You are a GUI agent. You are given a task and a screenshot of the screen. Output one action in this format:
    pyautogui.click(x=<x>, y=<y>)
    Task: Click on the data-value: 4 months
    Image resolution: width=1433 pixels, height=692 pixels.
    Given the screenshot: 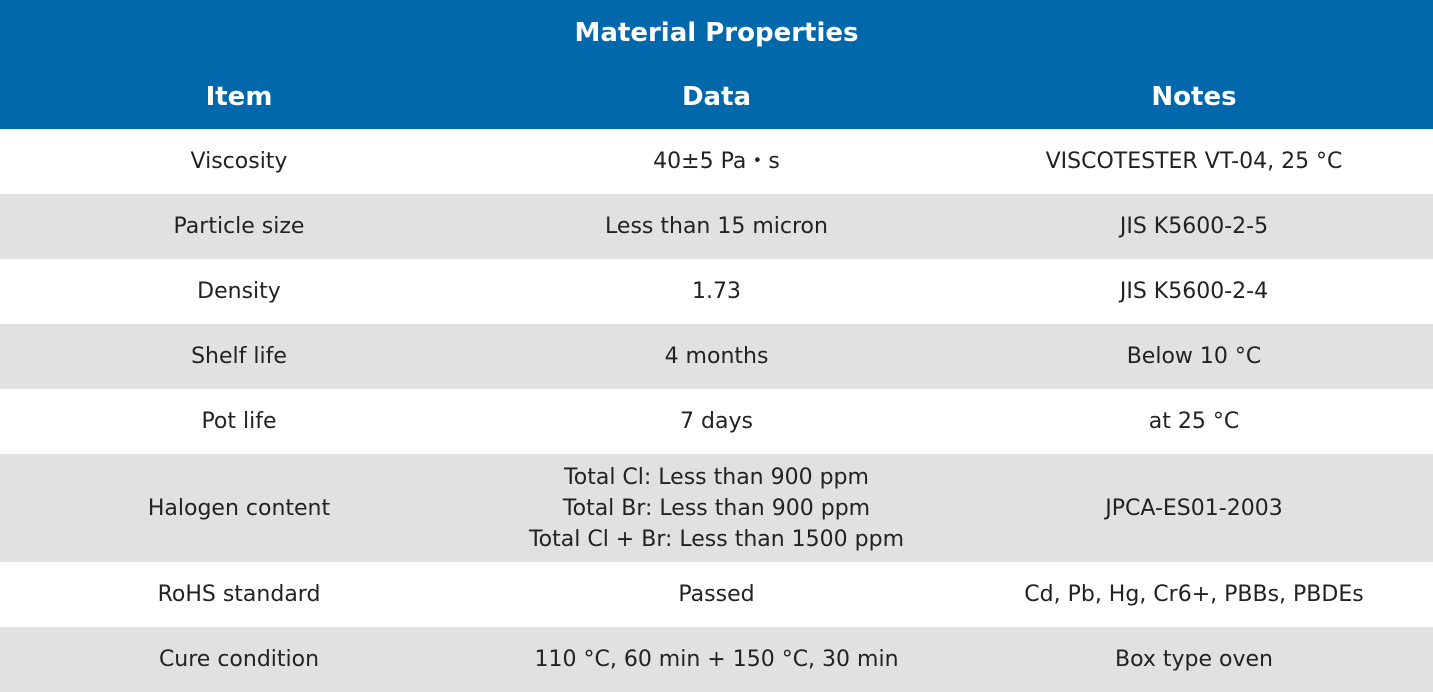 What is the action you would take?
    pyautogui.click(x=716, y=356)
    